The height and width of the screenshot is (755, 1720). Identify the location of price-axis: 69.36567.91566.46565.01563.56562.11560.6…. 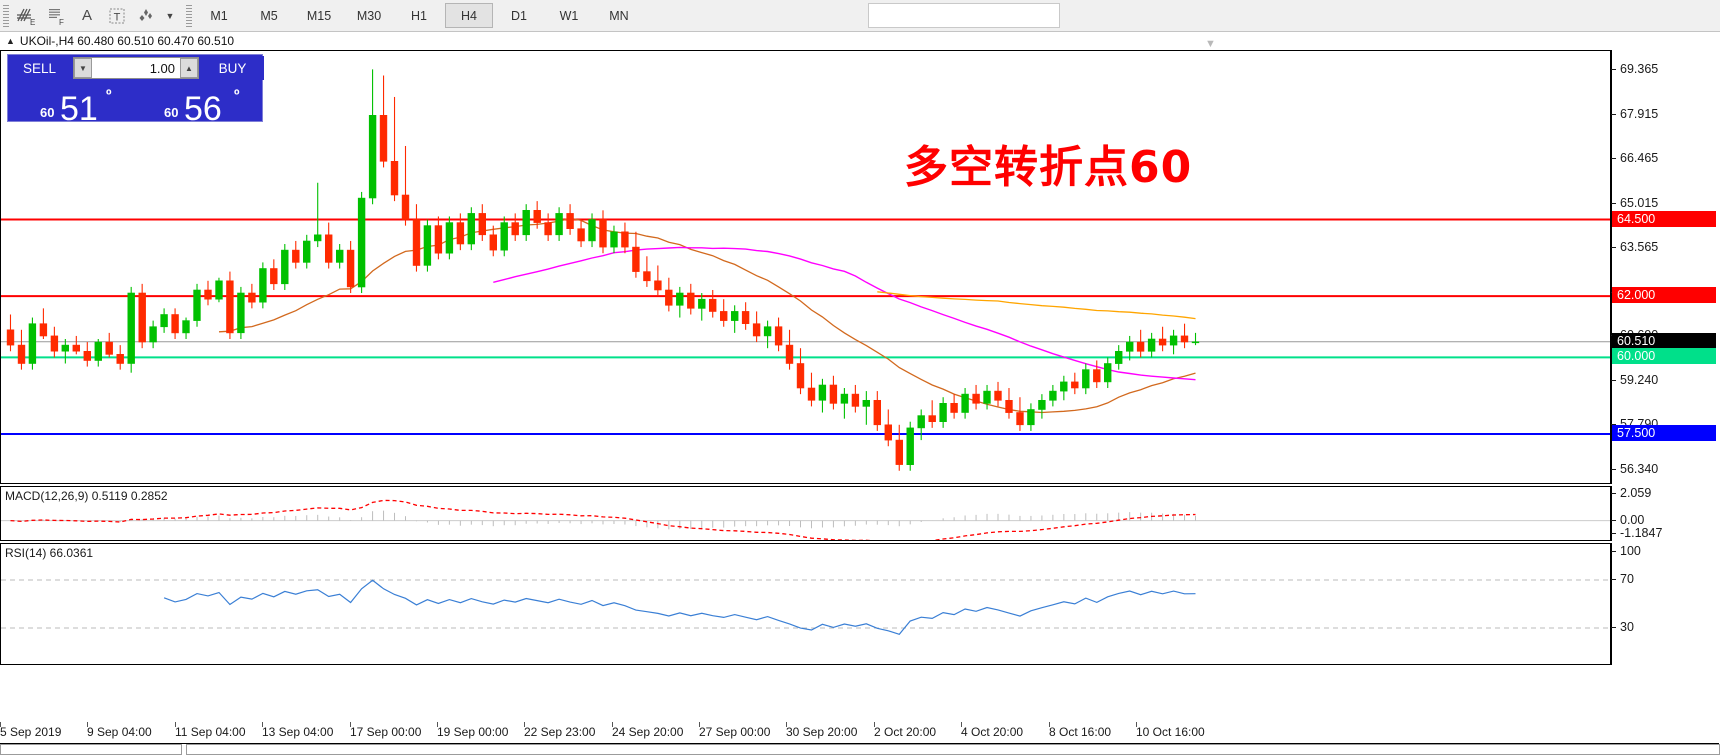
(1665, 267).